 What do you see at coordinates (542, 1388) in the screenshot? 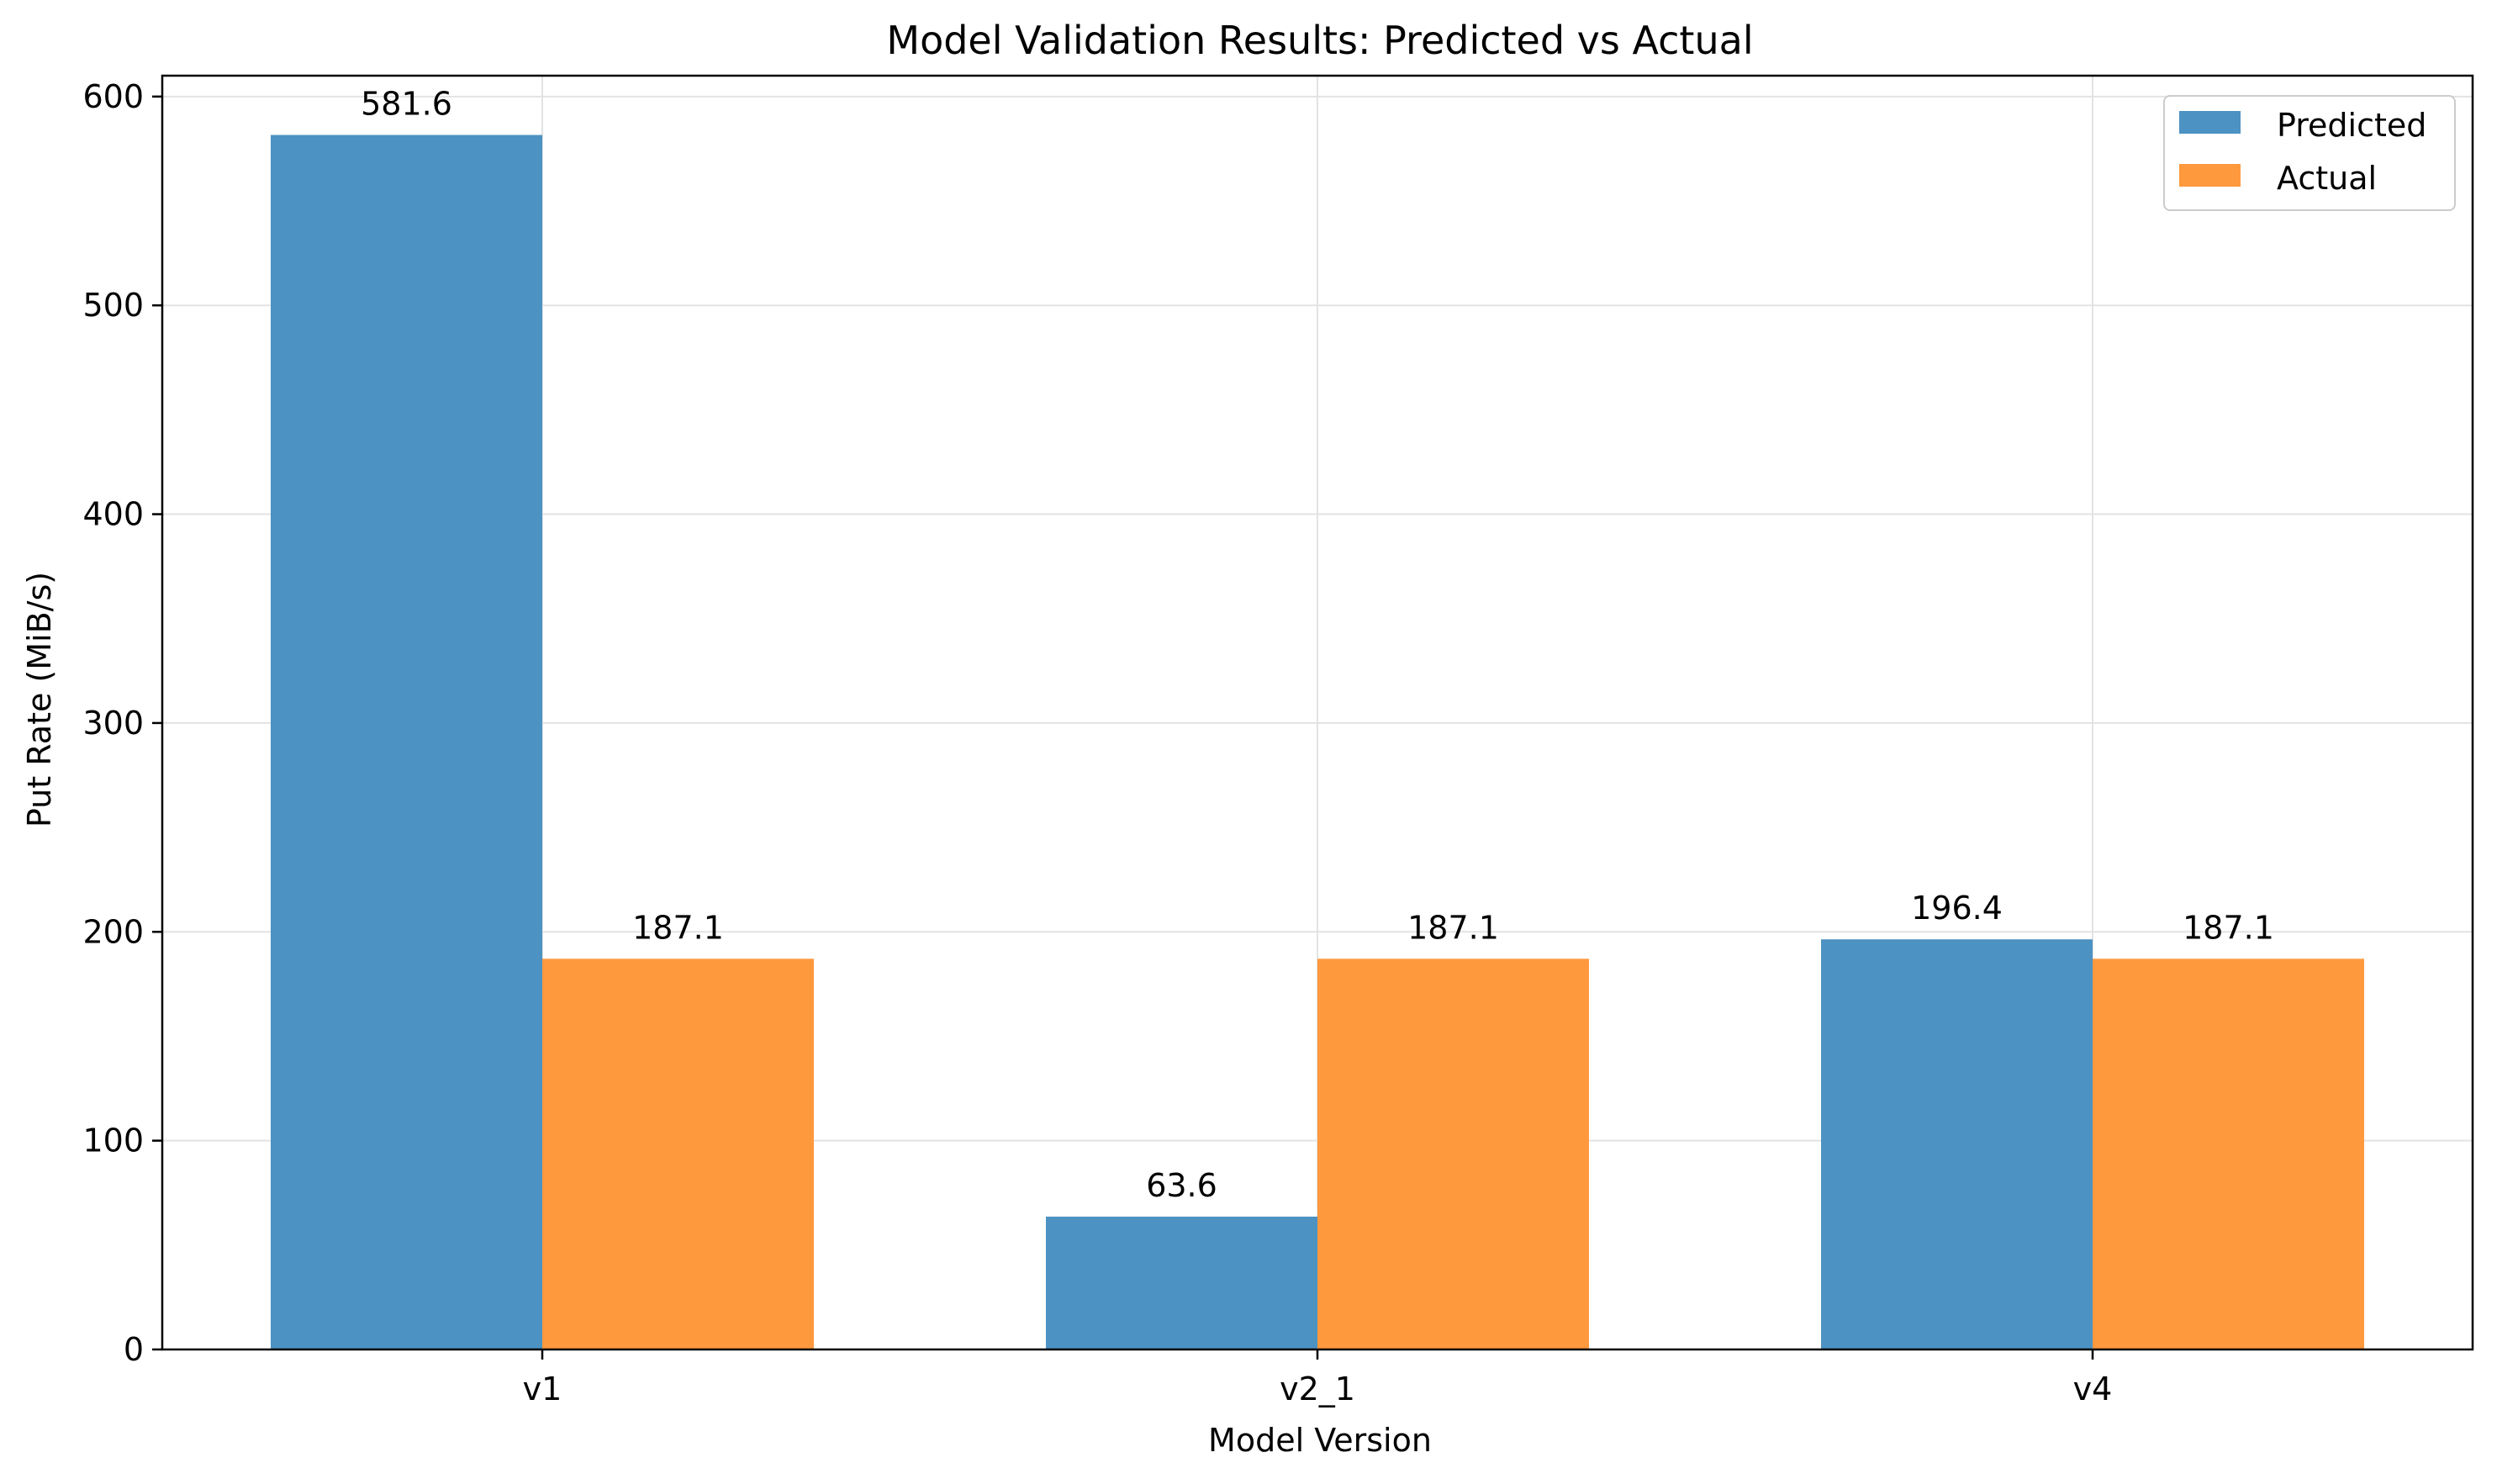
I see `x-tick-label: v1` at bounding box center [542, 1388].